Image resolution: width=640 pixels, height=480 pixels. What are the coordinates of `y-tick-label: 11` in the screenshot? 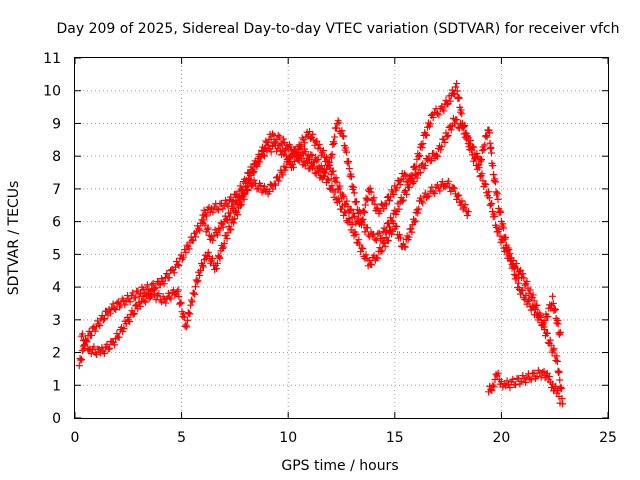 It's located at (52, 59).